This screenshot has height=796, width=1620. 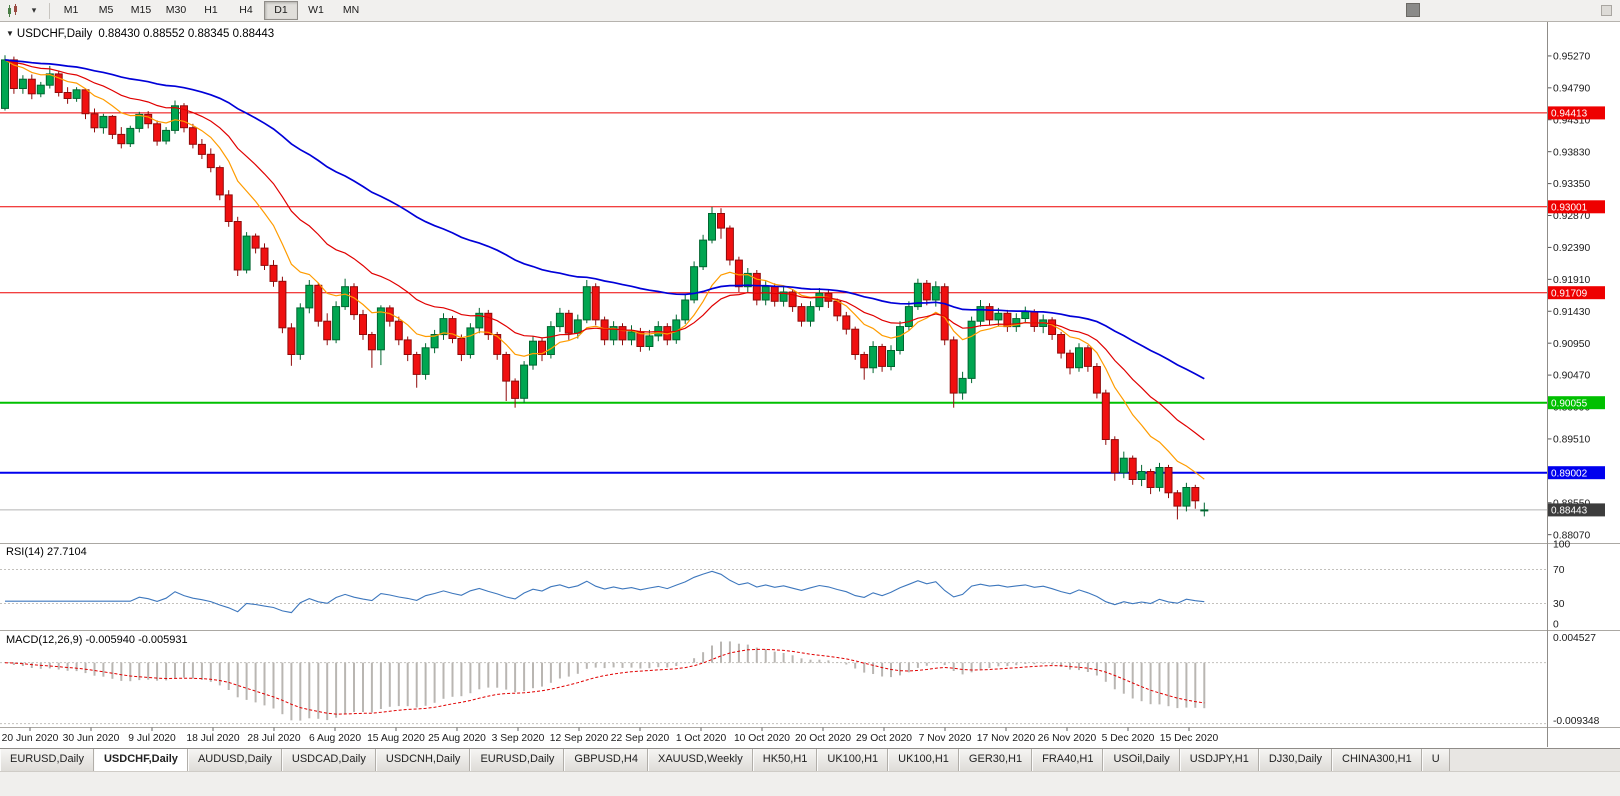 What do you see at coordinates (1561, 585) in the screenshot?
I see `rsi-axis-labels: 100 70 30 0` at bounding box center [1561, 585].